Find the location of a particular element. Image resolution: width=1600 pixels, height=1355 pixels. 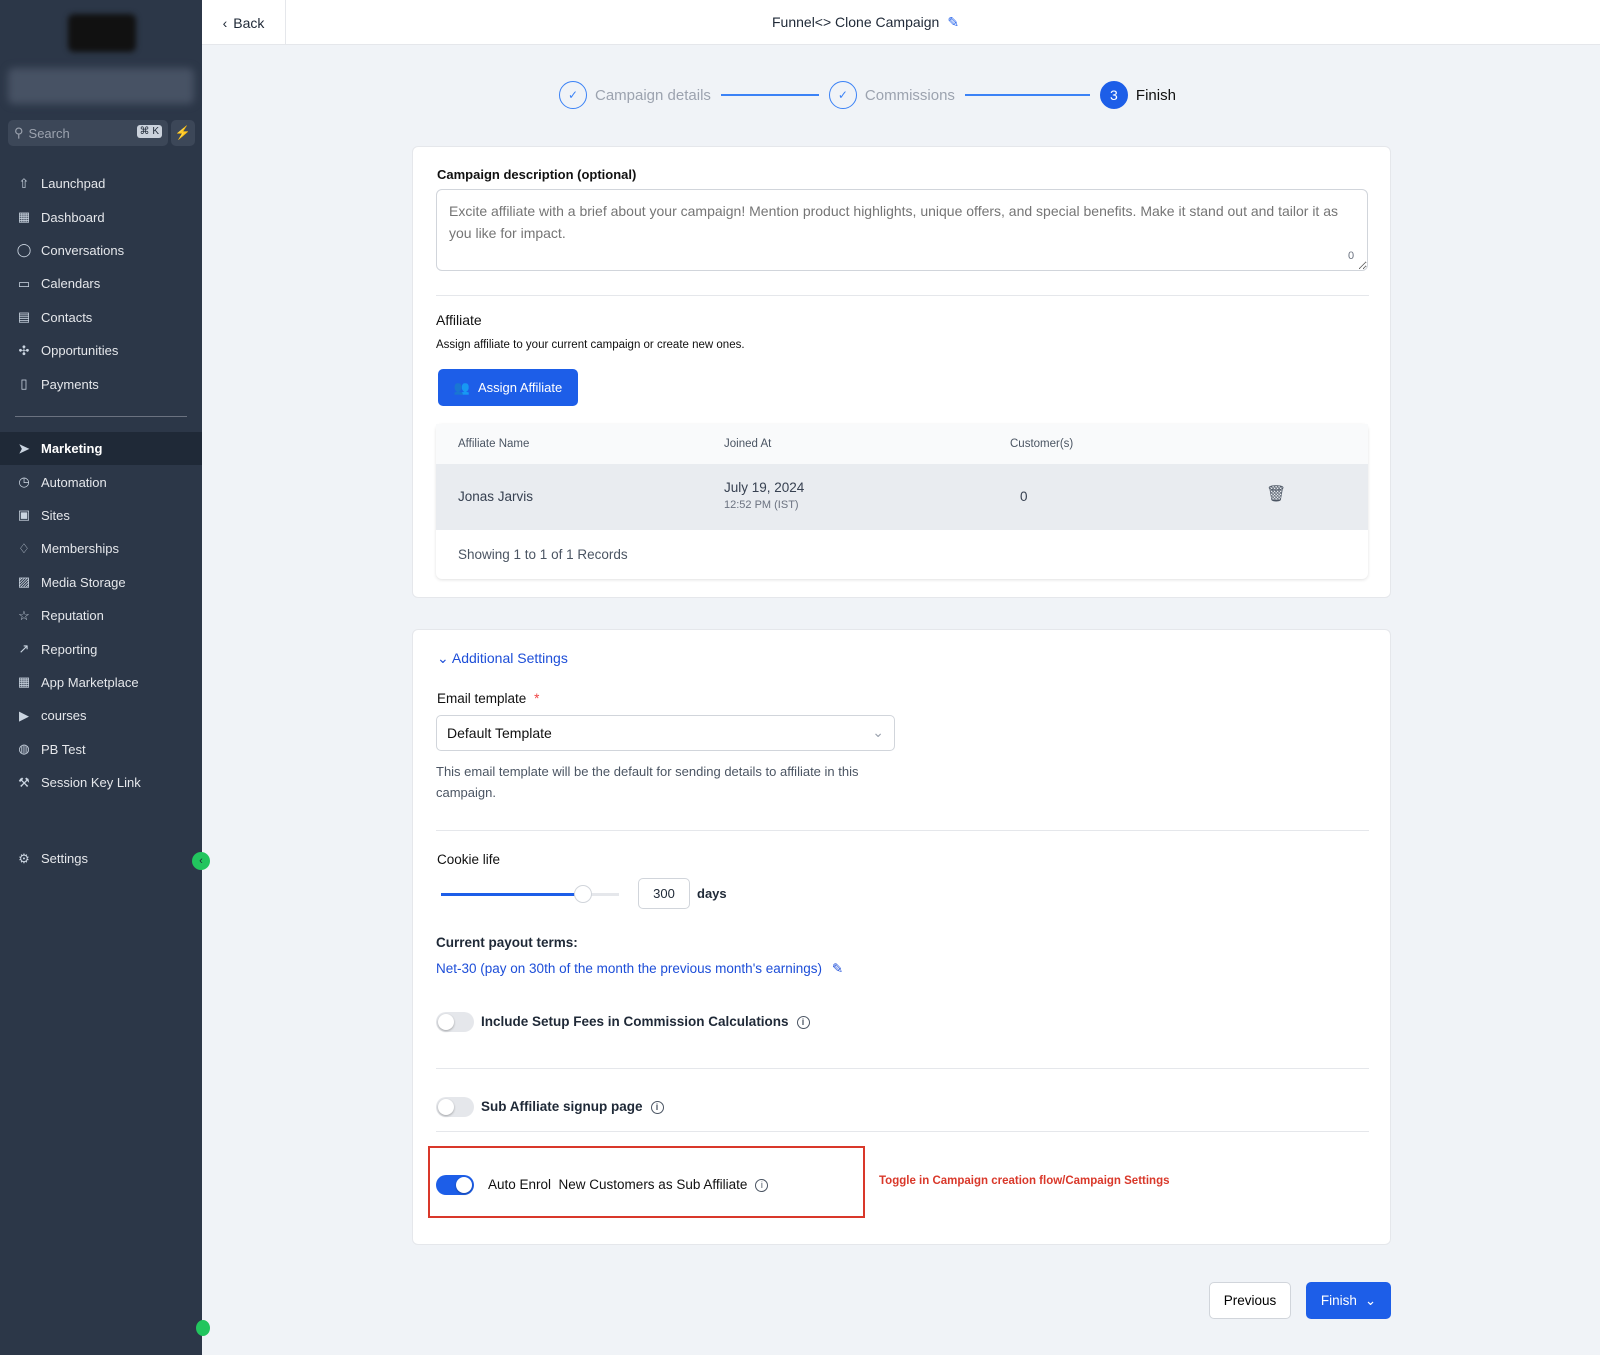

sidebar-item-automation: ◷ Automation is located at coordinates (101, 481).